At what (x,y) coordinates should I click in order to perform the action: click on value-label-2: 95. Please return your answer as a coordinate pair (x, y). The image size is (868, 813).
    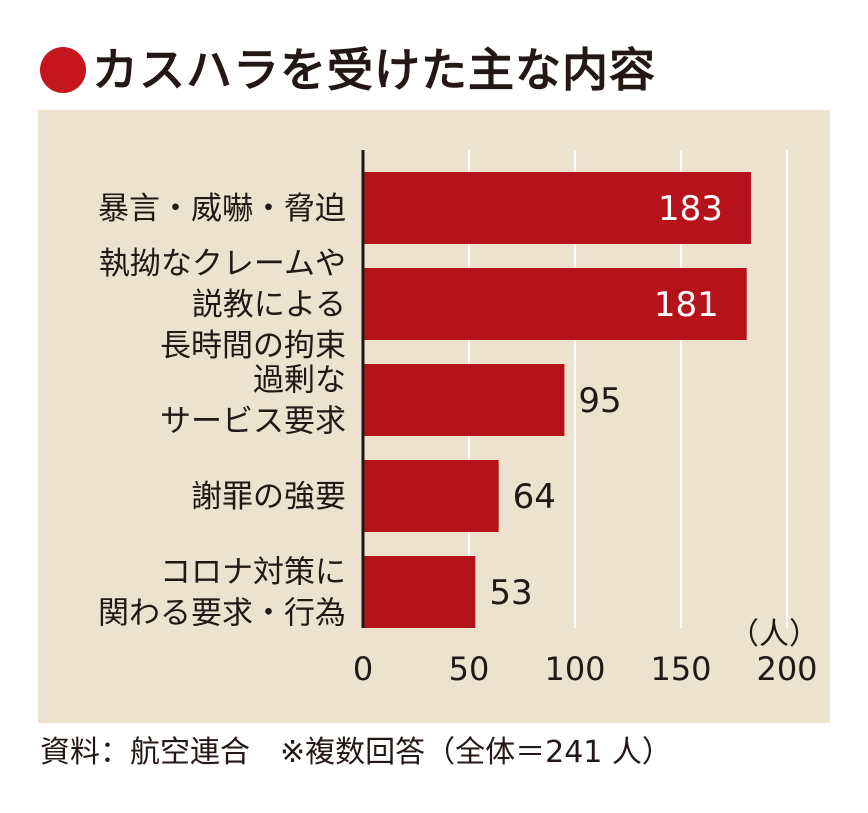
    Looking at the image, I should click on (599, 401).